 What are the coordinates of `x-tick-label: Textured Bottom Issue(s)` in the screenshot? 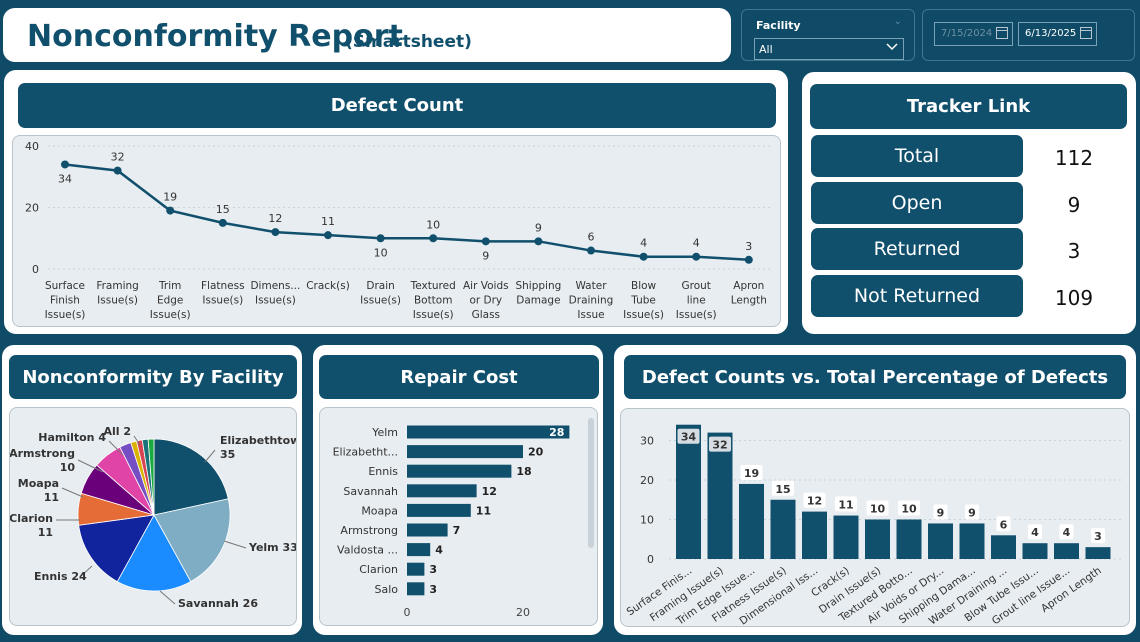 It's located at (433, 300).